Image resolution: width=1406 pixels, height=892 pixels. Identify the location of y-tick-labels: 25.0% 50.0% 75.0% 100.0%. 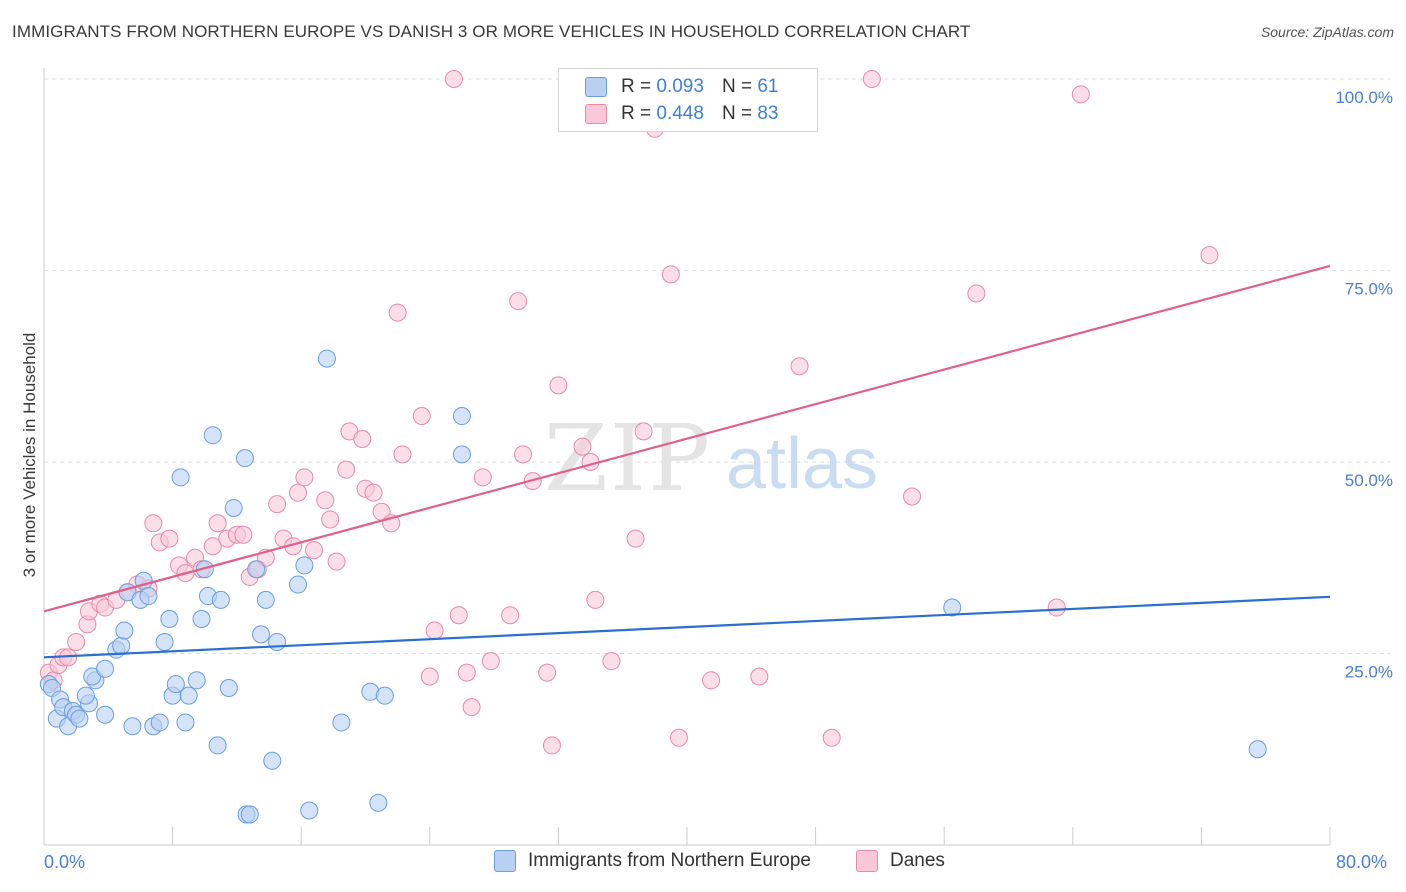
(1364, 385).